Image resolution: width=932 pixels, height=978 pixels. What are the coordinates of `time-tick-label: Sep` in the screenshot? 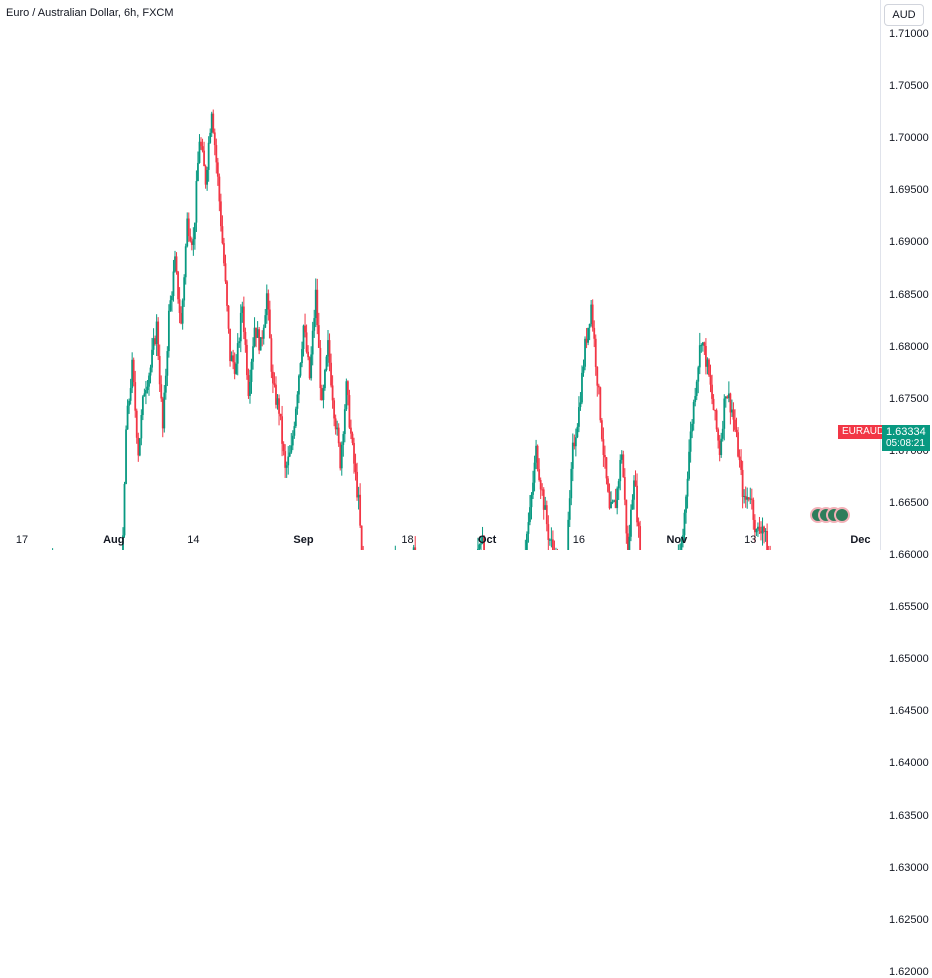 It's located at (303, 540).